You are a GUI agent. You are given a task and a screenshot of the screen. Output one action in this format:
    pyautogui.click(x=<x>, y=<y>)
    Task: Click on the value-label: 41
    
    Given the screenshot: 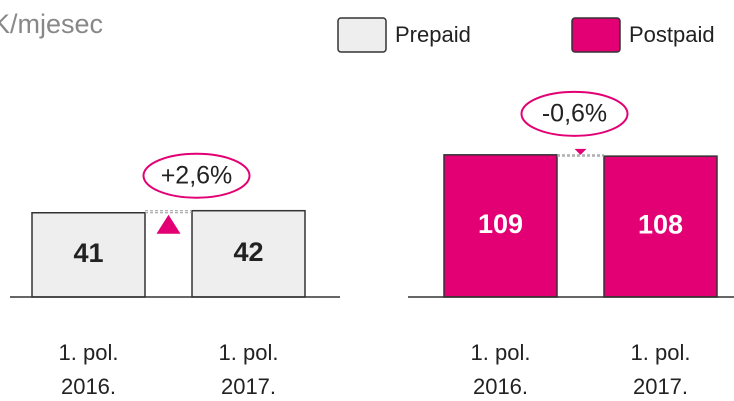 What is the action you would take?
    pyautogui.click(x=88, y=253)
    